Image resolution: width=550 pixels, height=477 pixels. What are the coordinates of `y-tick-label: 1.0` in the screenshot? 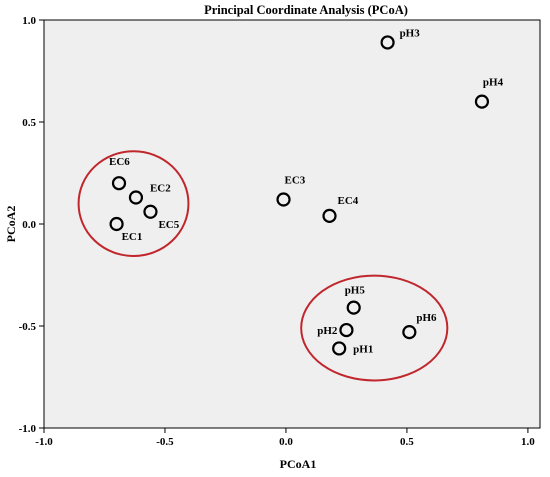 It's located at (29, 21).